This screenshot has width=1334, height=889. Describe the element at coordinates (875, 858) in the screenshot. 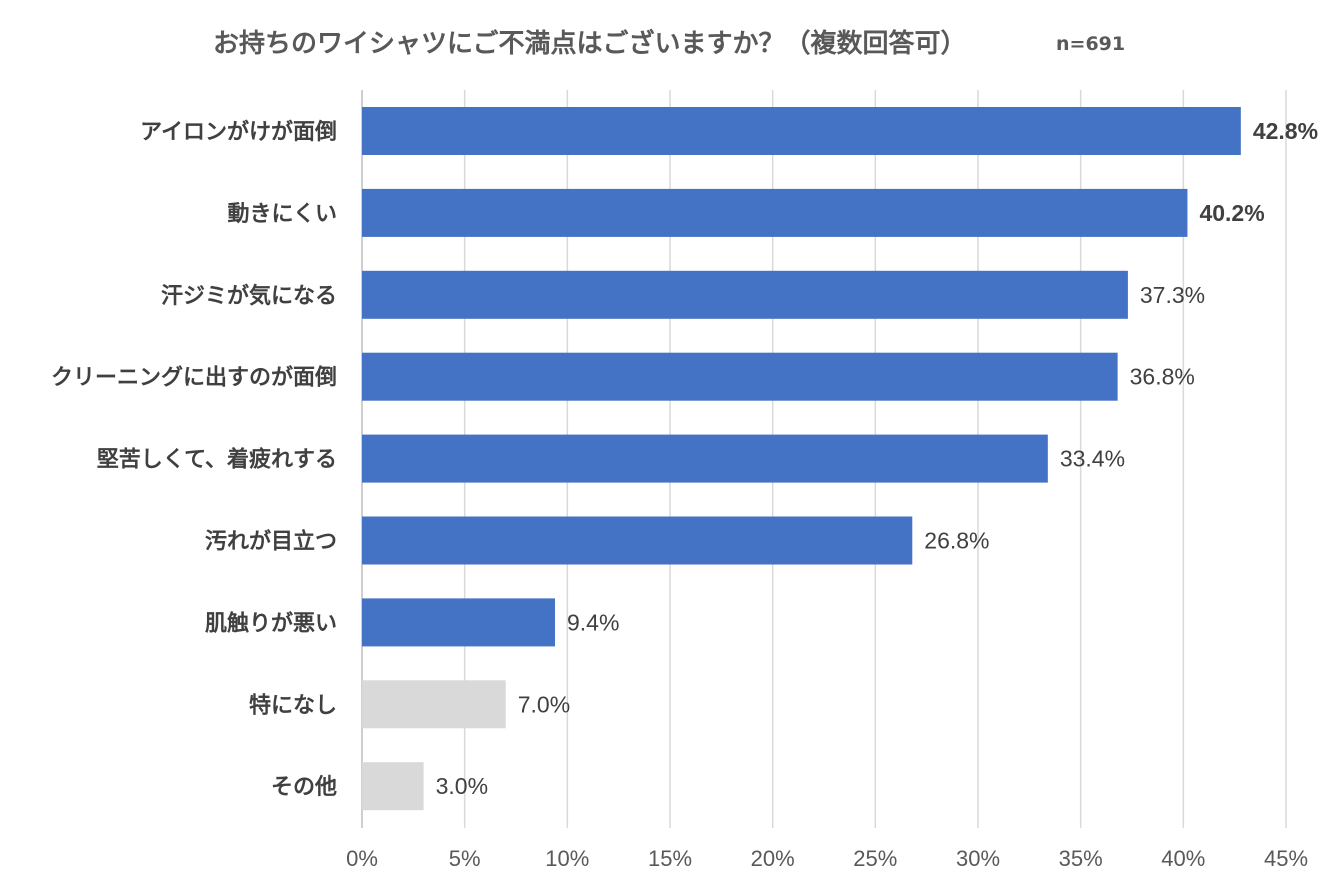

I see `x-tick-label: 25%` at that location.